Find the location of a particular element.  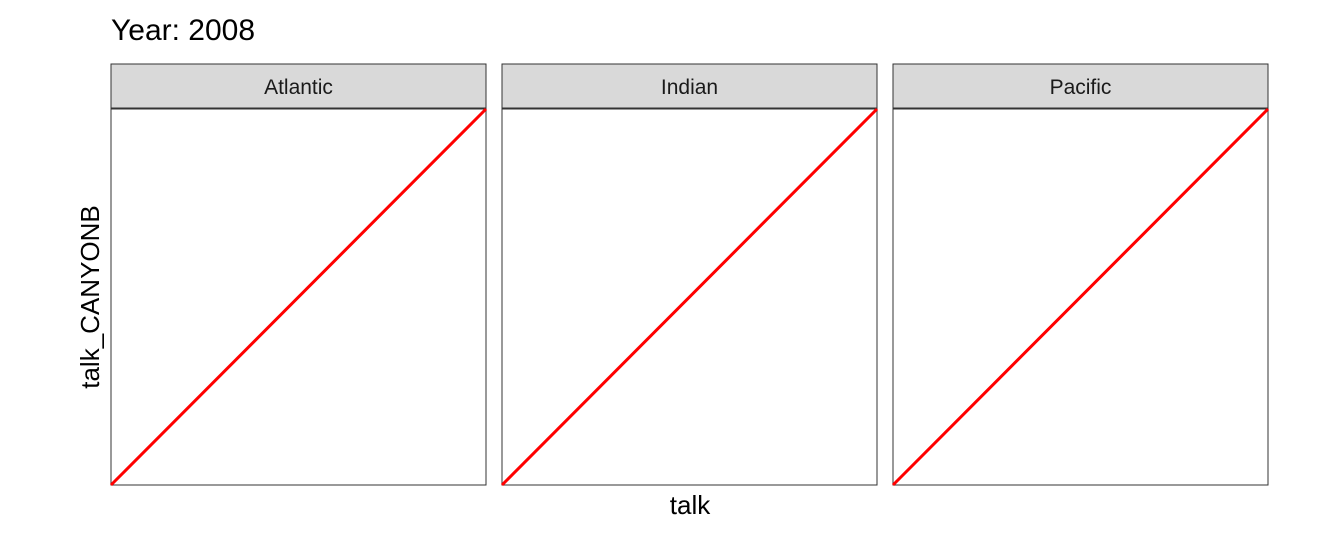

facet-strip-label-pacific: Pacific is located at coordinates (1081, 87).